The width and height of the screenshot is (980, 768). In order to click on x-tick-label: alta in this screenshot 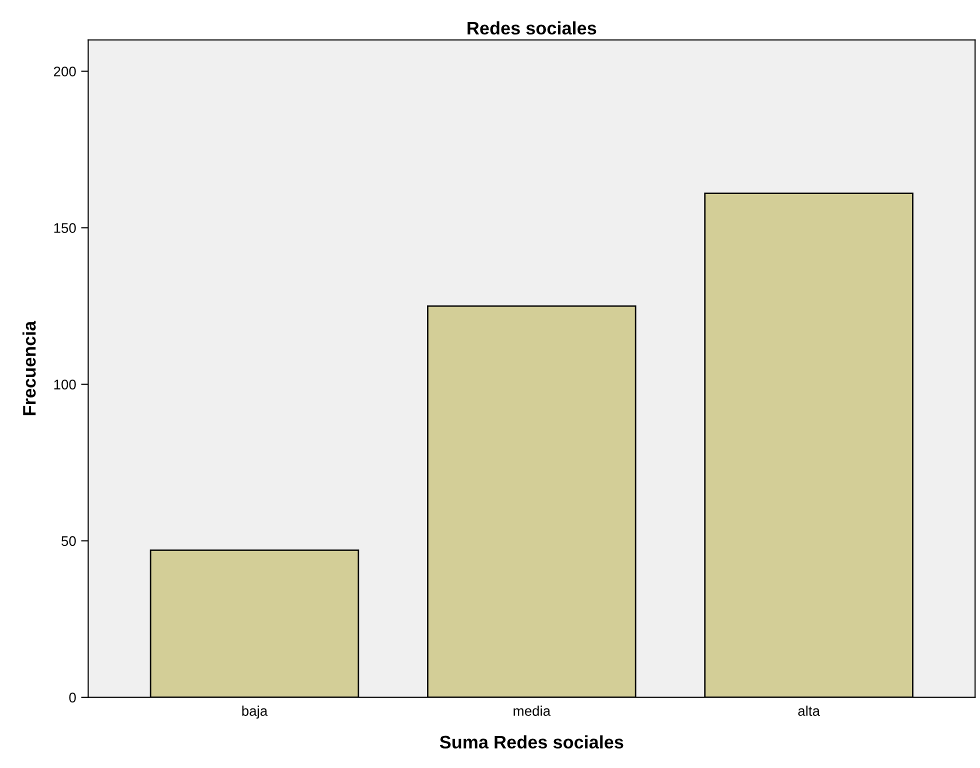, I will do `click(809, 711)`.